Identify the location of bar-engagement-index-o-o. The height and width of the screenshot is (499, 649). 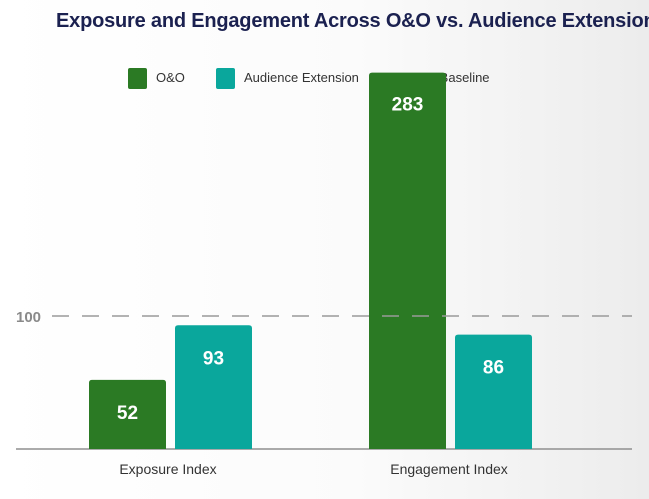
(407, 261).